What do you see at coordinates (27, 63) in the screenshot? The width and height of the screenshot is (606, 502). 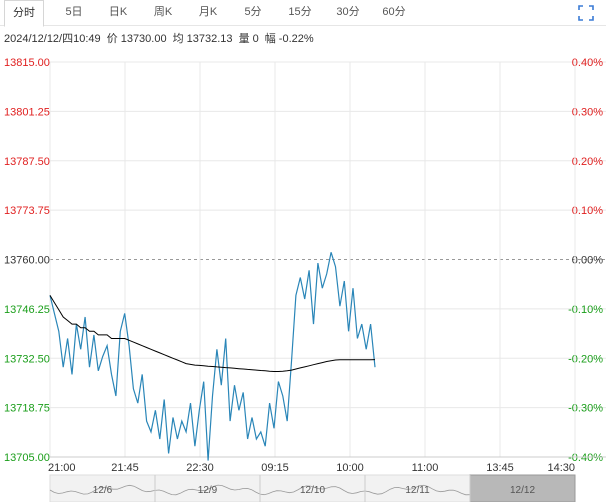 I see `y-left-tick-label: 13815.00` at bounding box center [27, 63].